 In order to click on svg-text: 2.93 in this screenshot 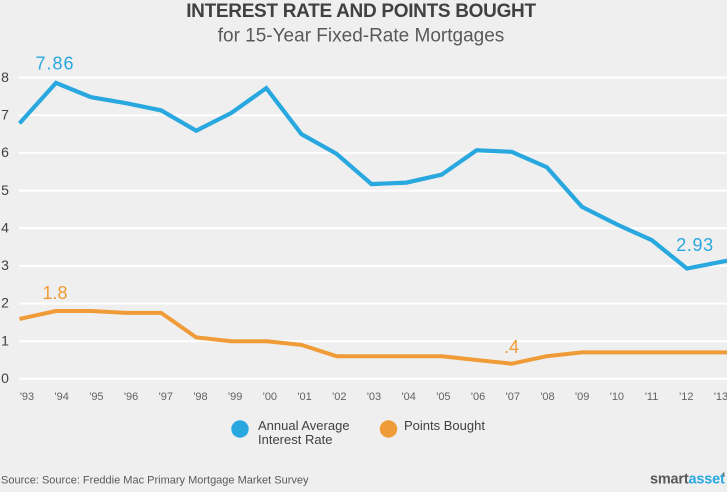, I will do `click(694, 245)`.